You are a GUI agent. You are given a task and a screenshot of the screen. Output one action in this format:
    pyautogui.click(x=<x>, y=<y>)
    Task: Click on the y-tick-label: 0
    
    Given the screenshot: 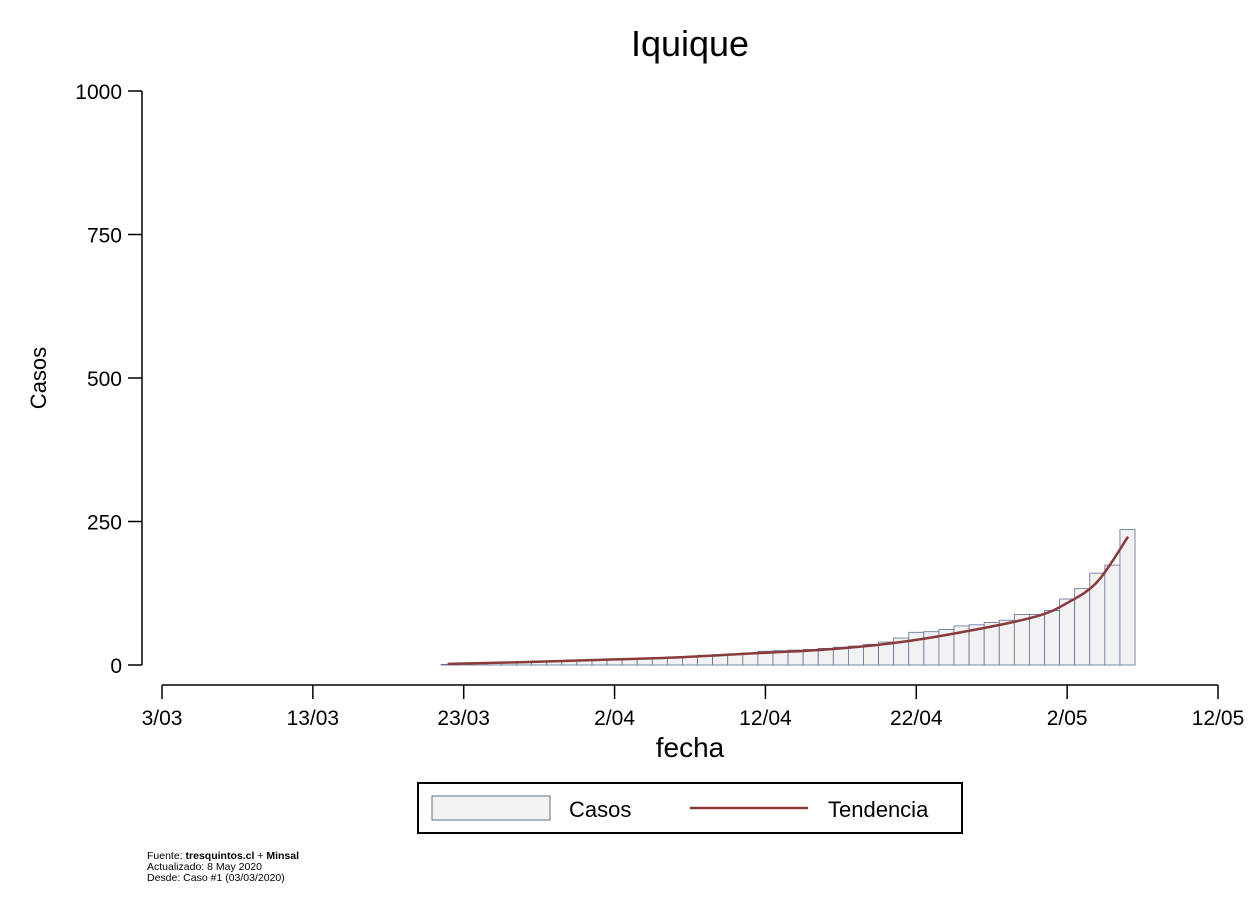 What is the action you would take?
    pyautogui.click(x=116, y=666)
    